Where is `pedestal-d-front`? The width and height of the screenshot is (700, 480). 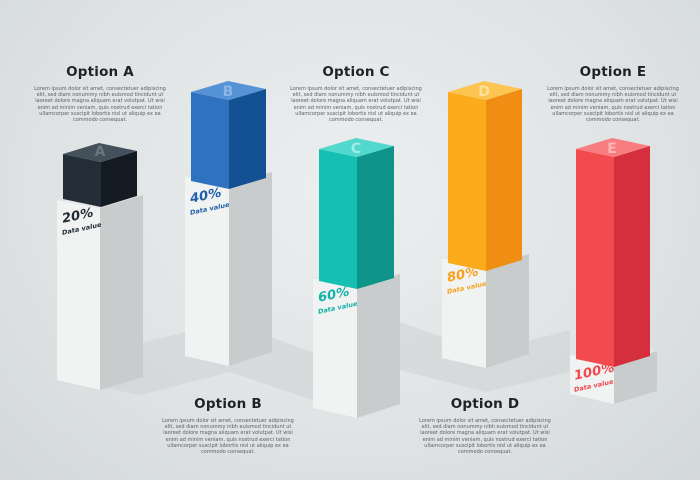 pedestal-d-front is located at coordinates (464, 313).